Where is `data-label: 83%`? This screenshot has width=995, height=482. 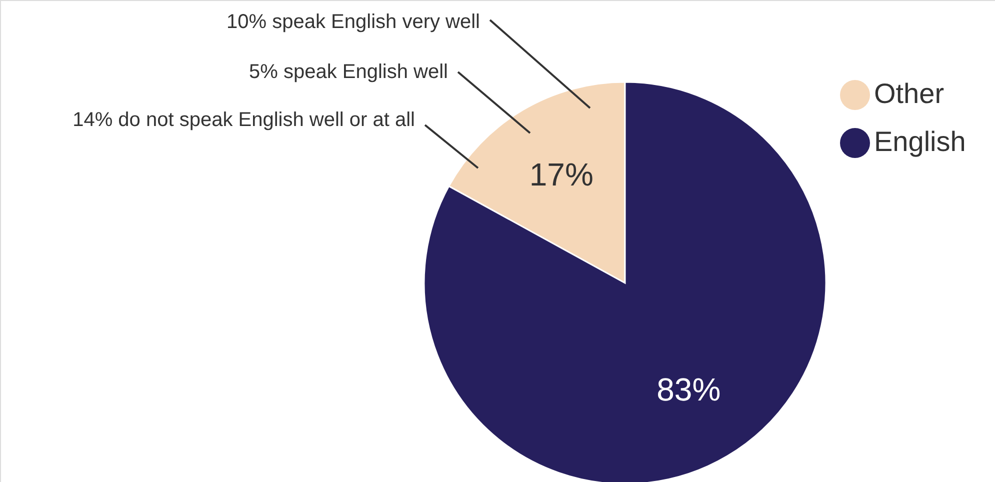 data-label: 83% is located at coordinates (688, 390).